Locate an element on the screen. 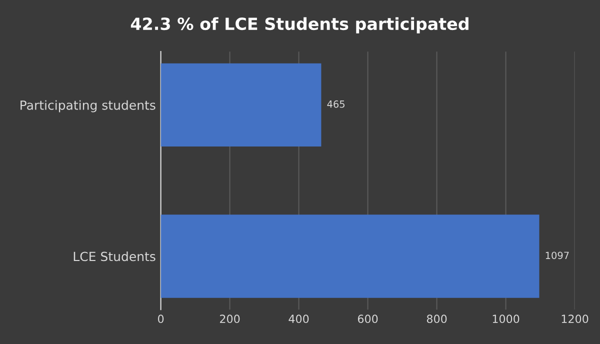 Image resolution: width=600 pixels, height=344 pixels. x-tick-label: 600 is located at coordinates (368, 319).